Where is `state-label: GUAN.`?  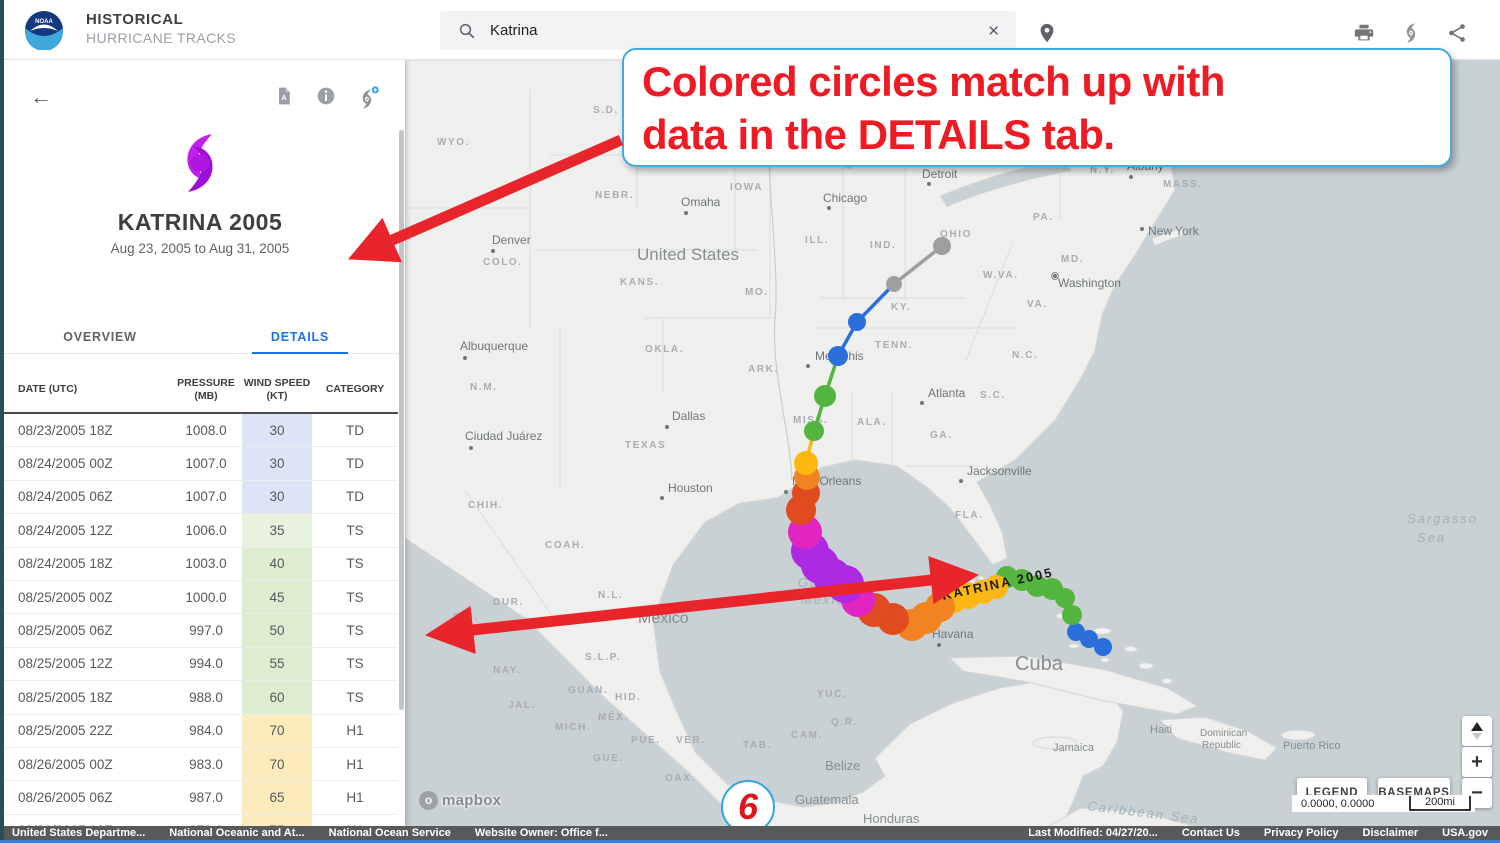 state-label: GUAN. is located at coordinates (588, 690).